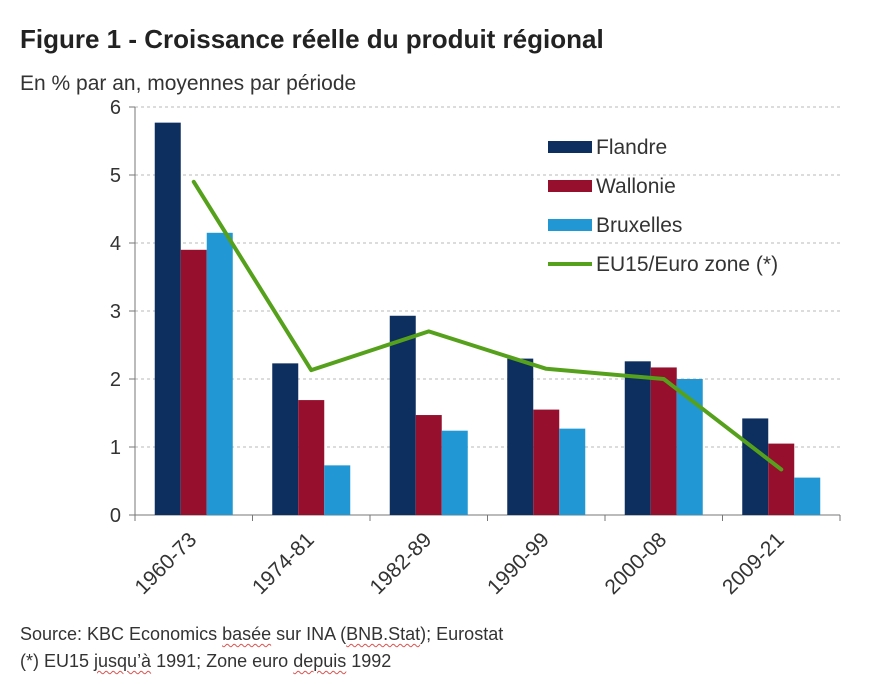 The width and height of the screenshot is (892, 684). What do you see at coordinates (320, 661) in the screenshot?
I see `footnote-text-4: depuis` at bounding box center [320, 661].